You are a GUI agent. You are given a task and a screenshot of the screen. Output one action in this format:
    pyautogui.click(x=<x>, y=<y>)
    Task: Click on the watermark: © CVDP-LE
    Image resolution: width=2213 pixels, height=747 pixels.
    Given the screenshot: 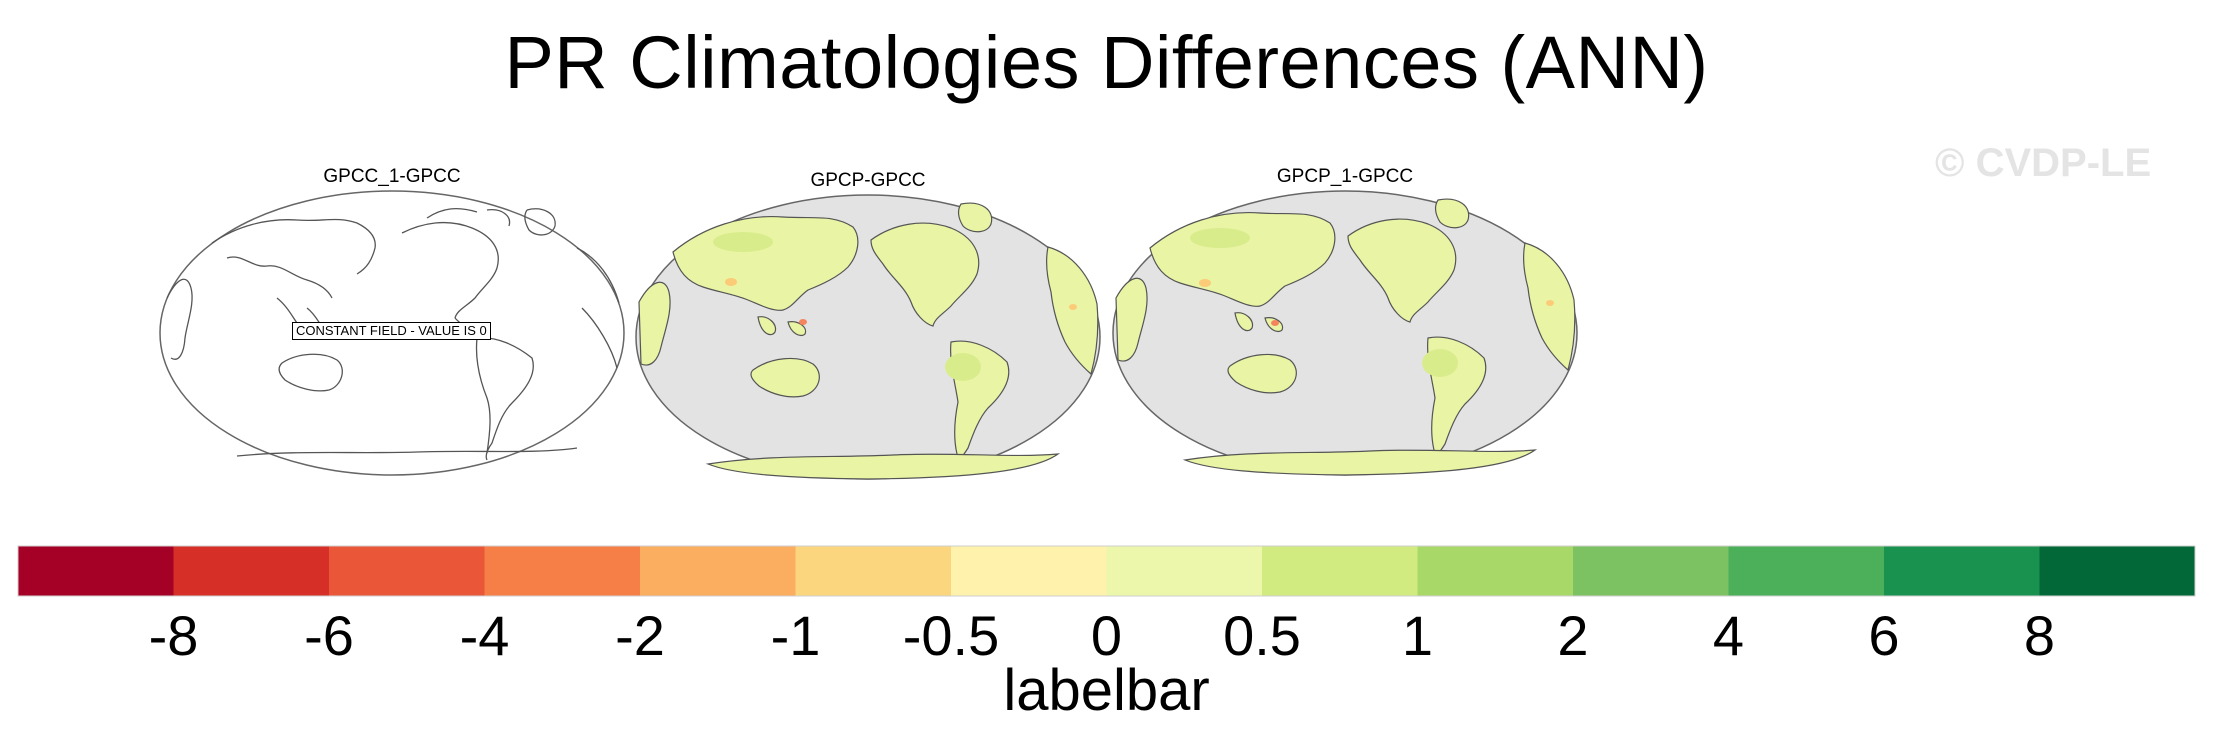 What is the action you would take?
    pyautogui.click(x=2043, y=163)
    